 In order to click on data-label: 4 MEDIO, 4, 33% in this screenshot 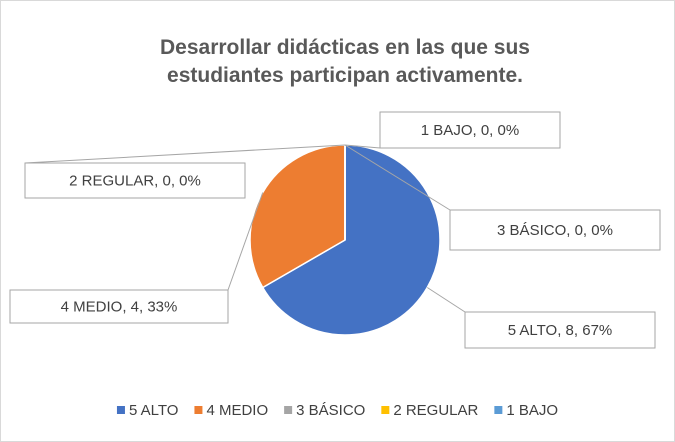, I will do `click(119, 306)`.